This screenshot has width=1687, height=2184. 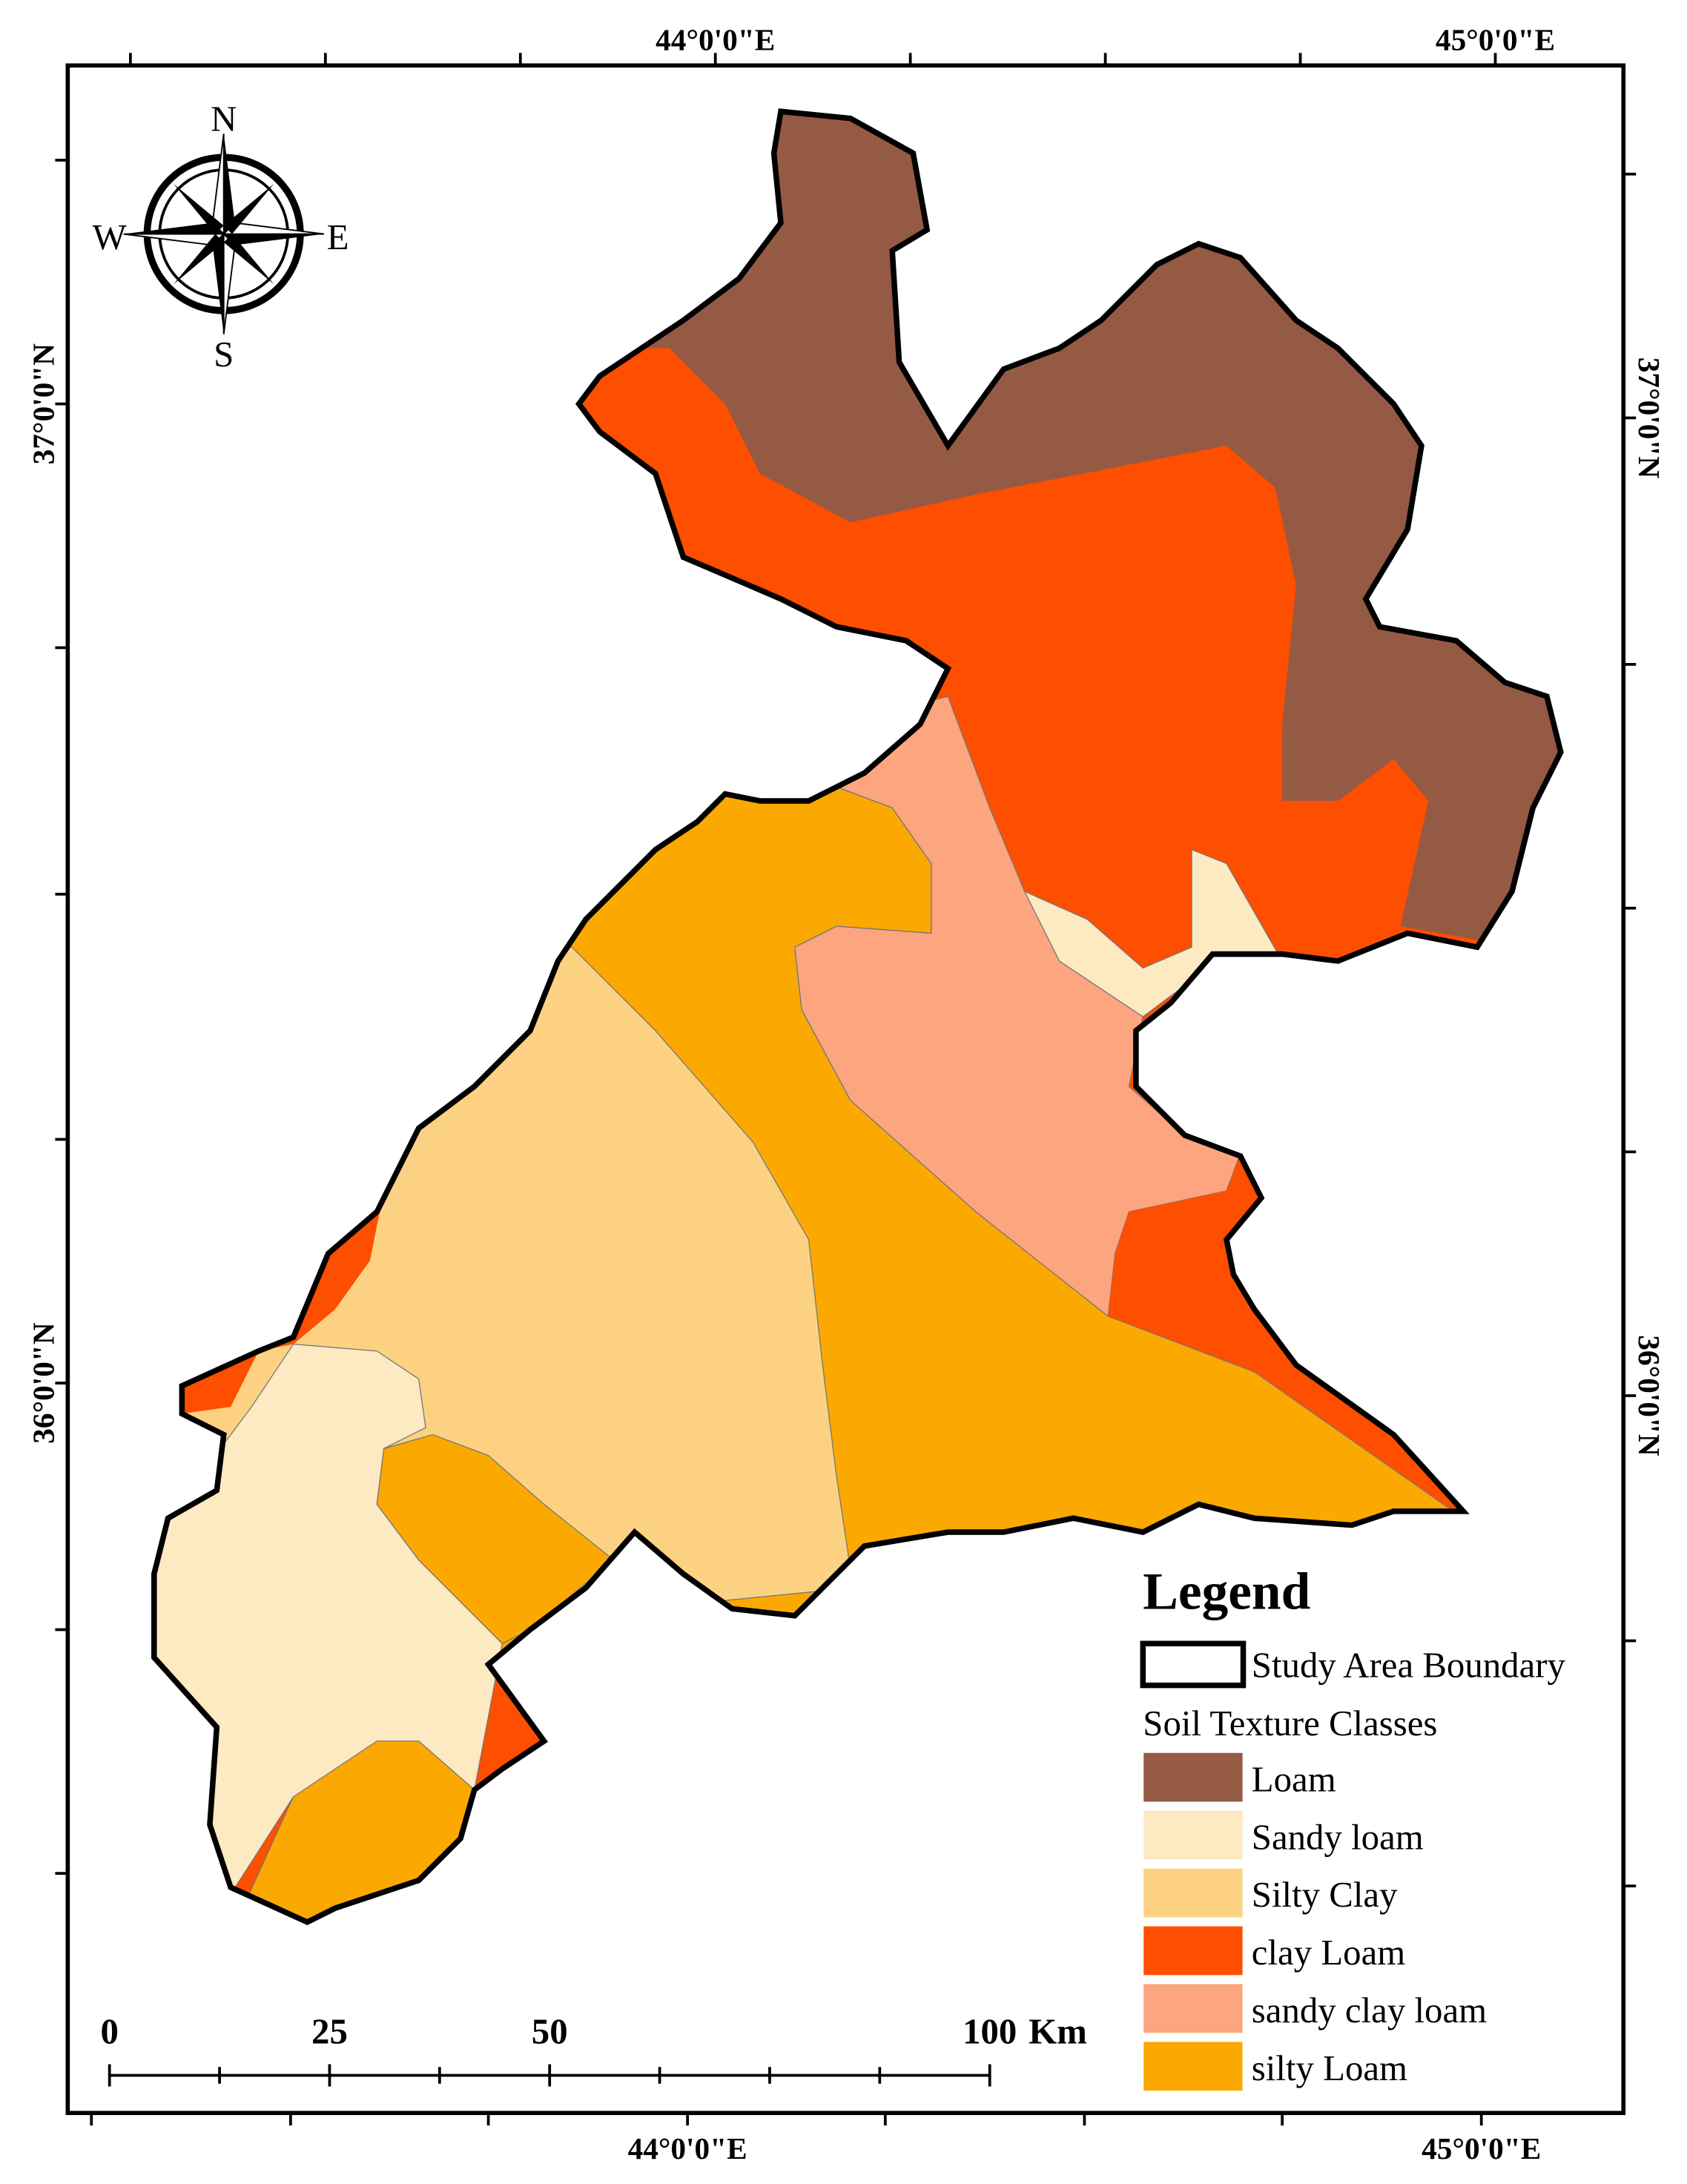 I want to click on legend-label: sandy clay loam, so click(x=1370, y=2010).